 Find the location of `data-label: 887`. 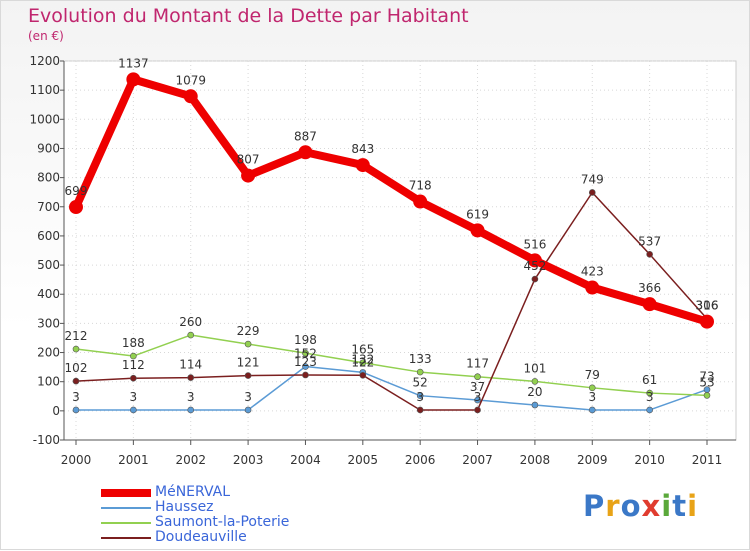

data-label: 887 is located at coordinates (305, 136).